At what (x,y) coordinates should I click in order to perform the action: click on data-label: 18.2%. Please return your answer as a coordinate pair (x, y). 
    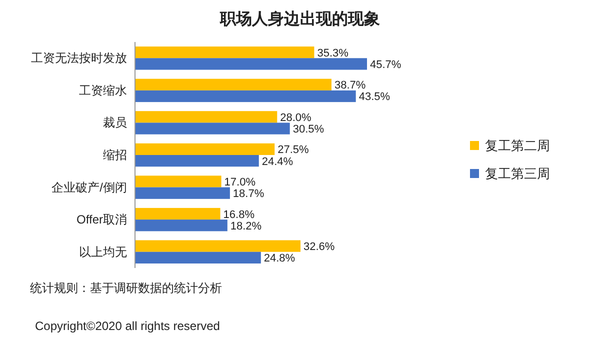
    Looking at the image, I should click on (246, 226).